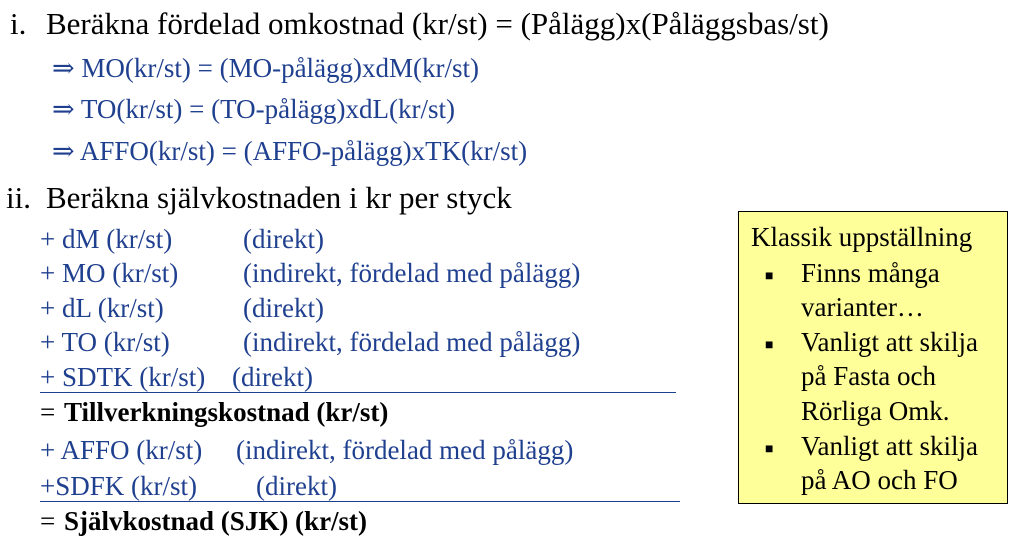  Describe the element at coordinates (283, 239) in the screenshot. I see `row-dm-note: (direkt)` at that location.